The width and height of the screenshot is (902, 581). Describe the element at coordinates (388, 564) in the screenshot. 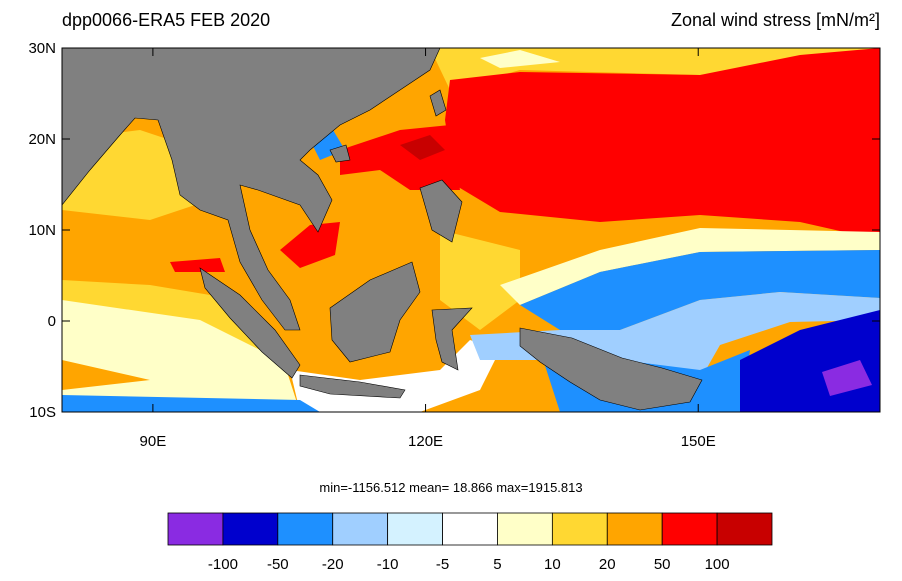

I see `colorbar-label: -10` at that location.